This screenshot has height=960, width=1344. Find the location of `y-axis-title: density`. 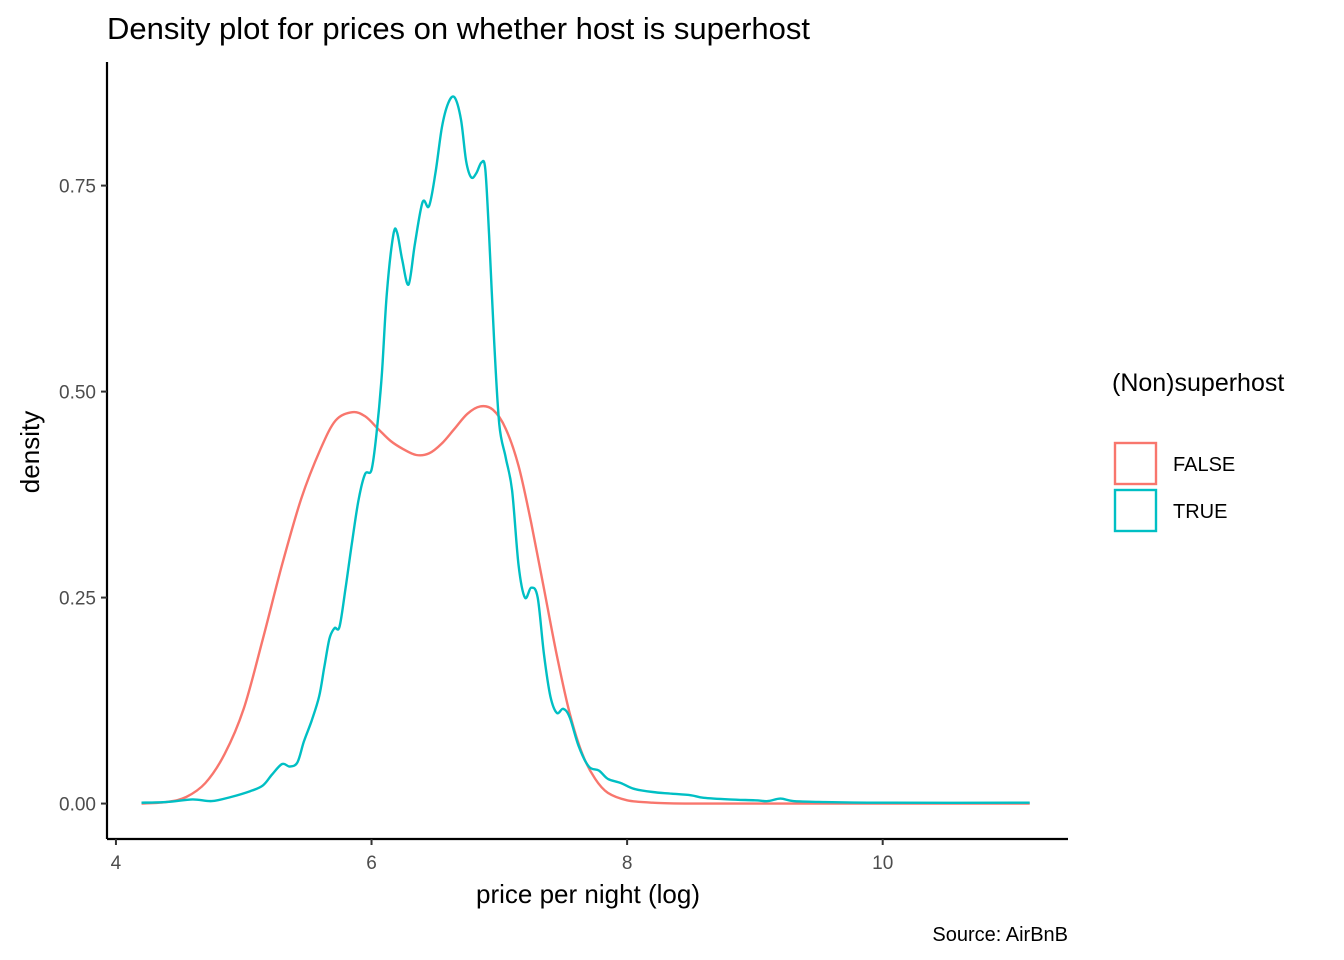

y-axis-title: density is located at coordinates (30, 452).